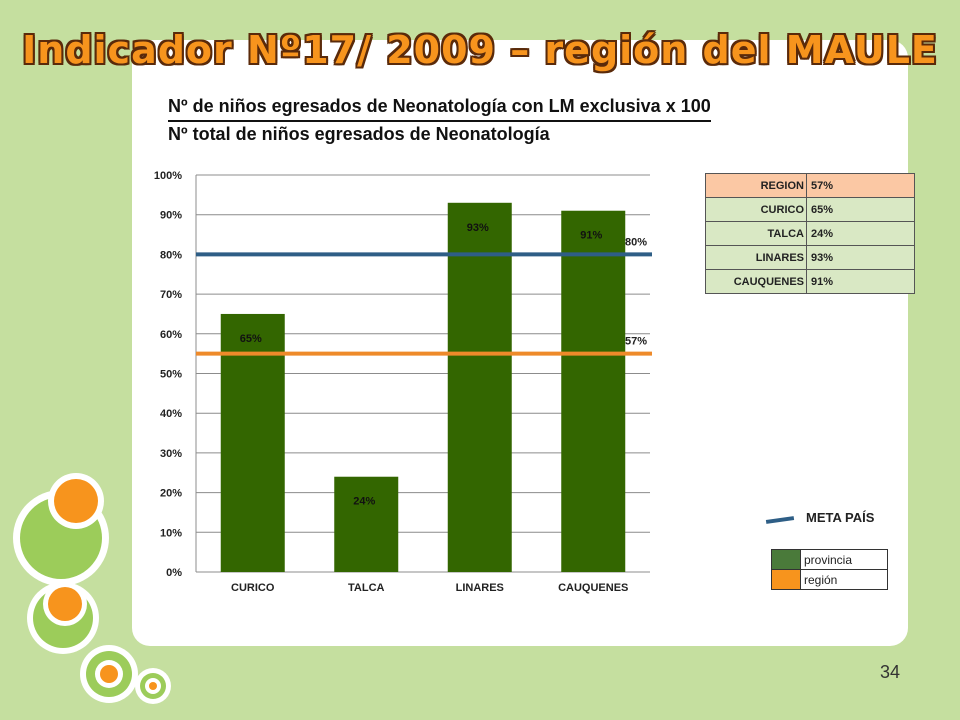 Image resolution: width=960 pixels, height=720 pixels. Describe the element at coordinates (860, 209) in the screenshot. I see `table-cell-value: 65%` at that location.